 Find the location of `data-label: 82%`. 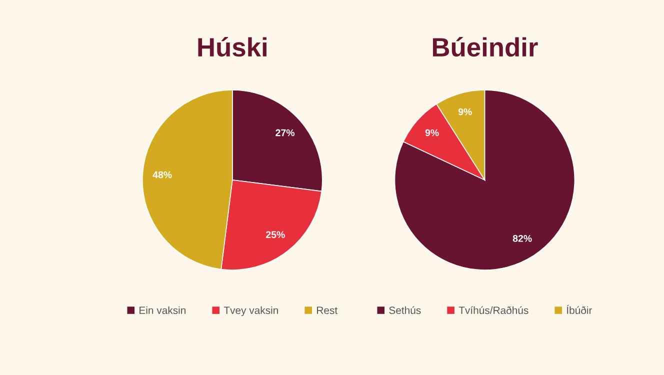

data-label: 82% is located at coordinates (522, 238).